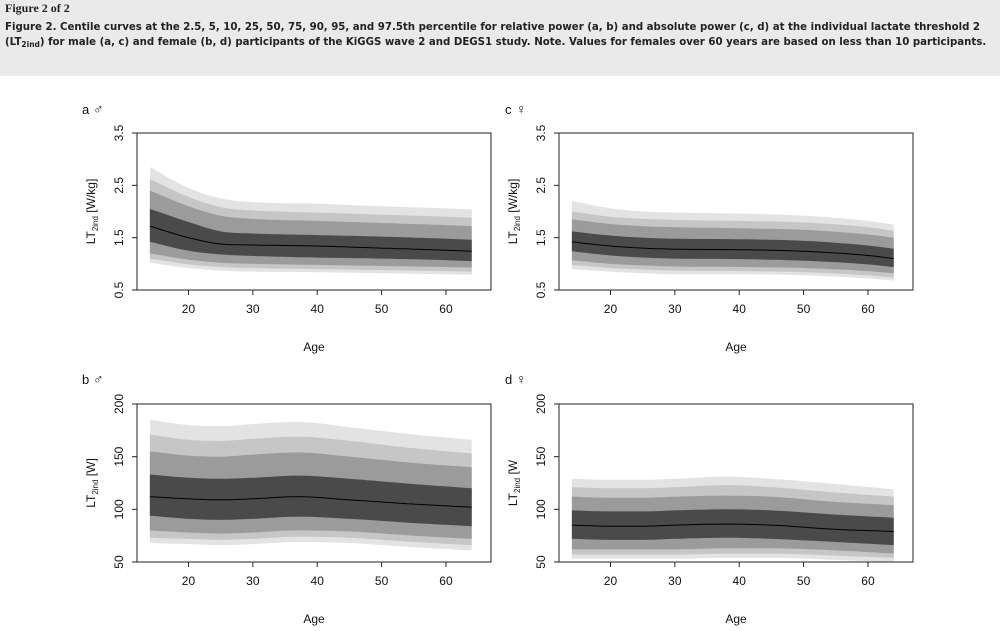 The image size is (1000, 631). What do you see at coordinates (85, 379) in the screenshot?
I see `panel-letter: b` at bounding box center [85, 379].